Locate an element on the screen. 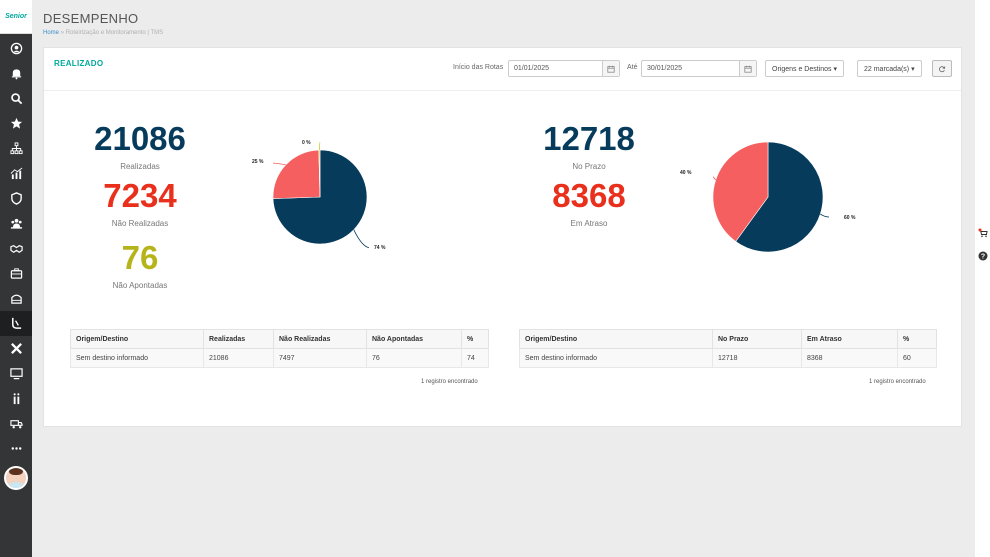 The height and width of the screenshot is (557, 990). brand-logo: Senior is located at coordinates (16, 17).